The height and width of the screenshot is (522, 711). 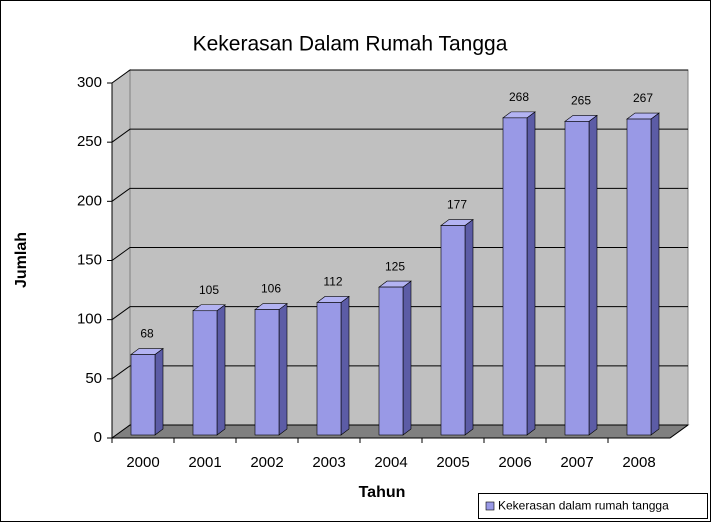 What do you see at coordinates (490, 506) in the screenshot?
I see `legend-swatch` at bounding box center [490, 506].